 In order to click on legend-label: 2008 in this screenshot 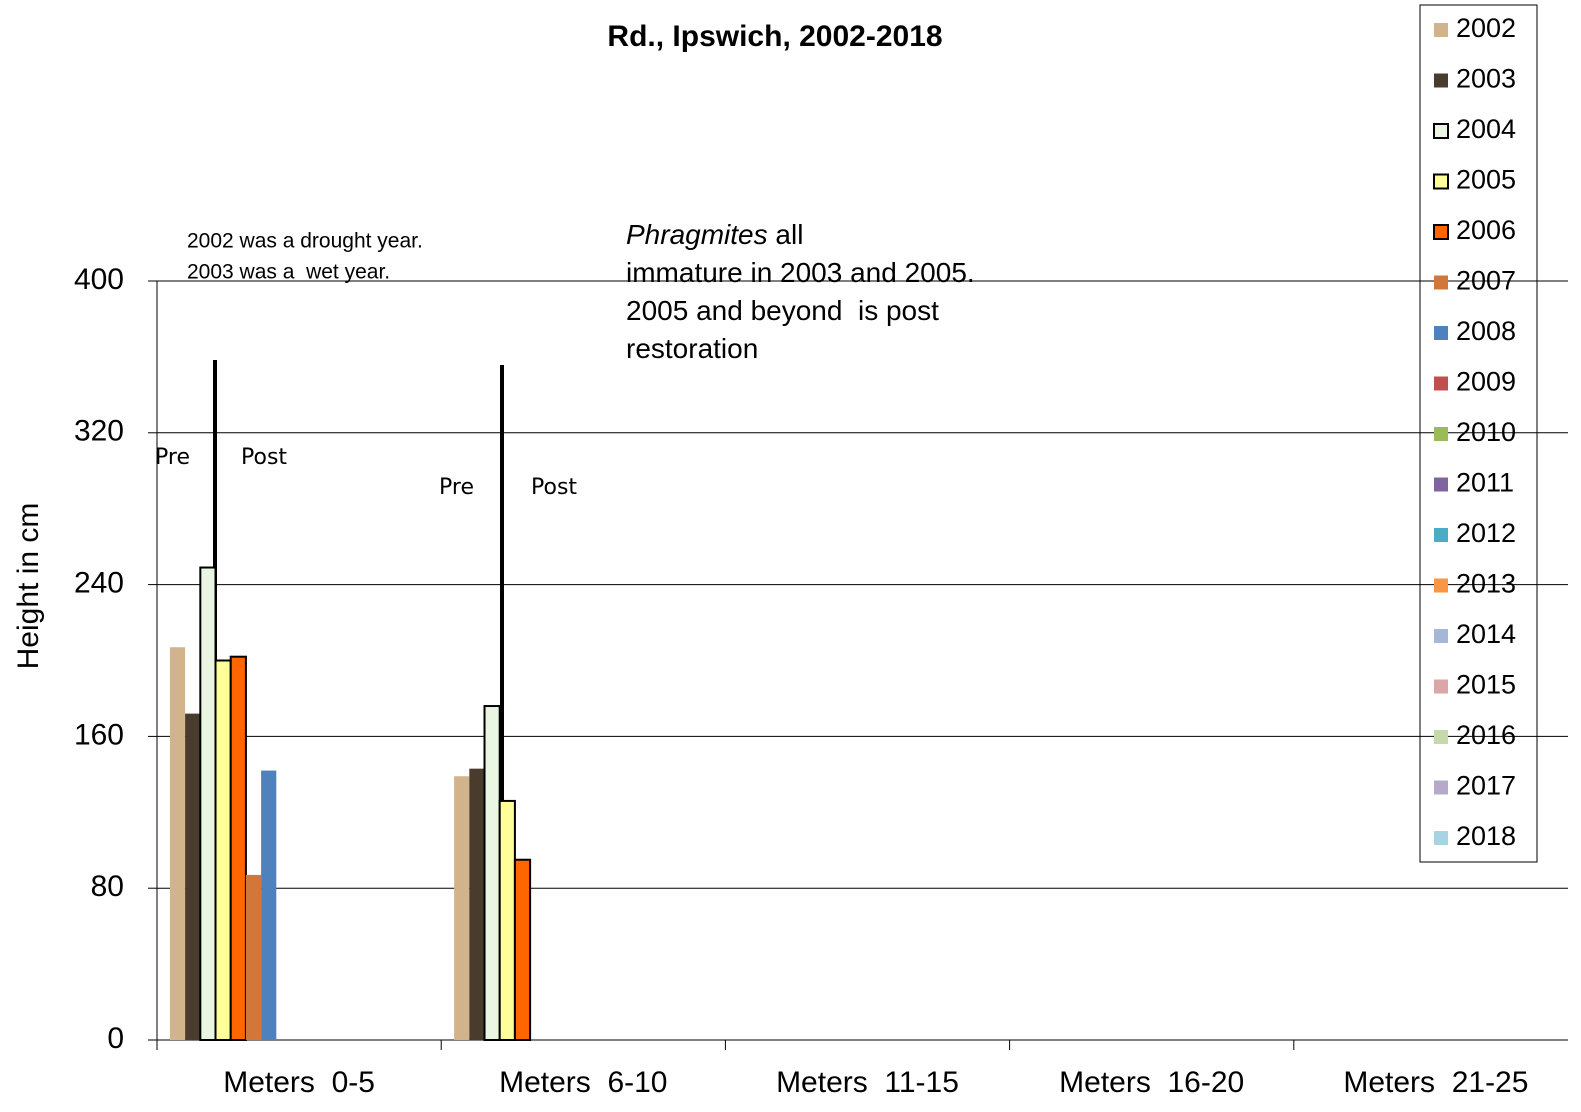, I will do `click(1486, 331)`.